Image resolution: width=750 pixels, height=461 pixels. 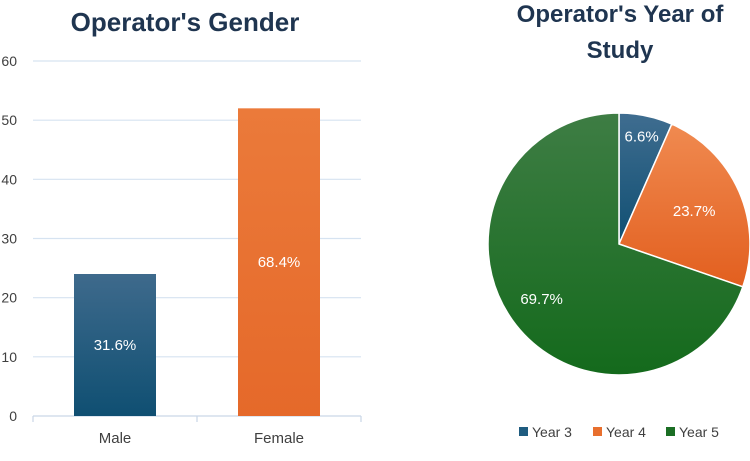 I want to click on bar-data-label: 31.6%, so click(x=115, y=345).